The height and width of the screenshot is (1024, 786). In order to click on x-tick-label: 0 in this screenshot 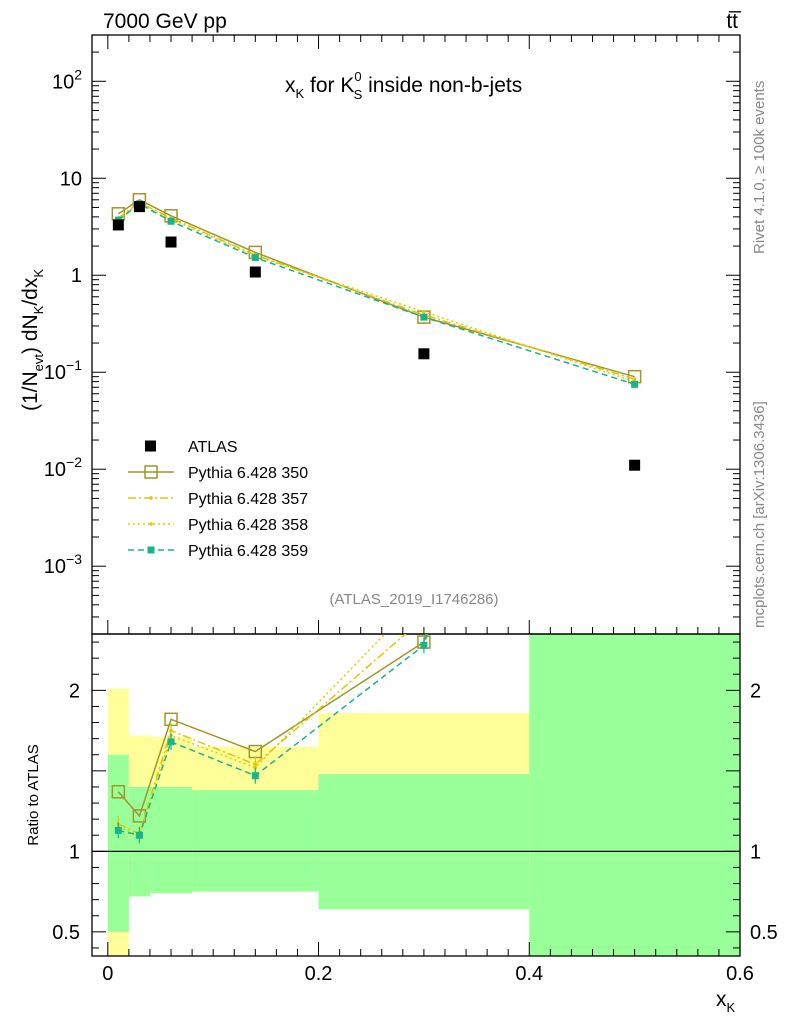, I will do `click(107, 974)`.